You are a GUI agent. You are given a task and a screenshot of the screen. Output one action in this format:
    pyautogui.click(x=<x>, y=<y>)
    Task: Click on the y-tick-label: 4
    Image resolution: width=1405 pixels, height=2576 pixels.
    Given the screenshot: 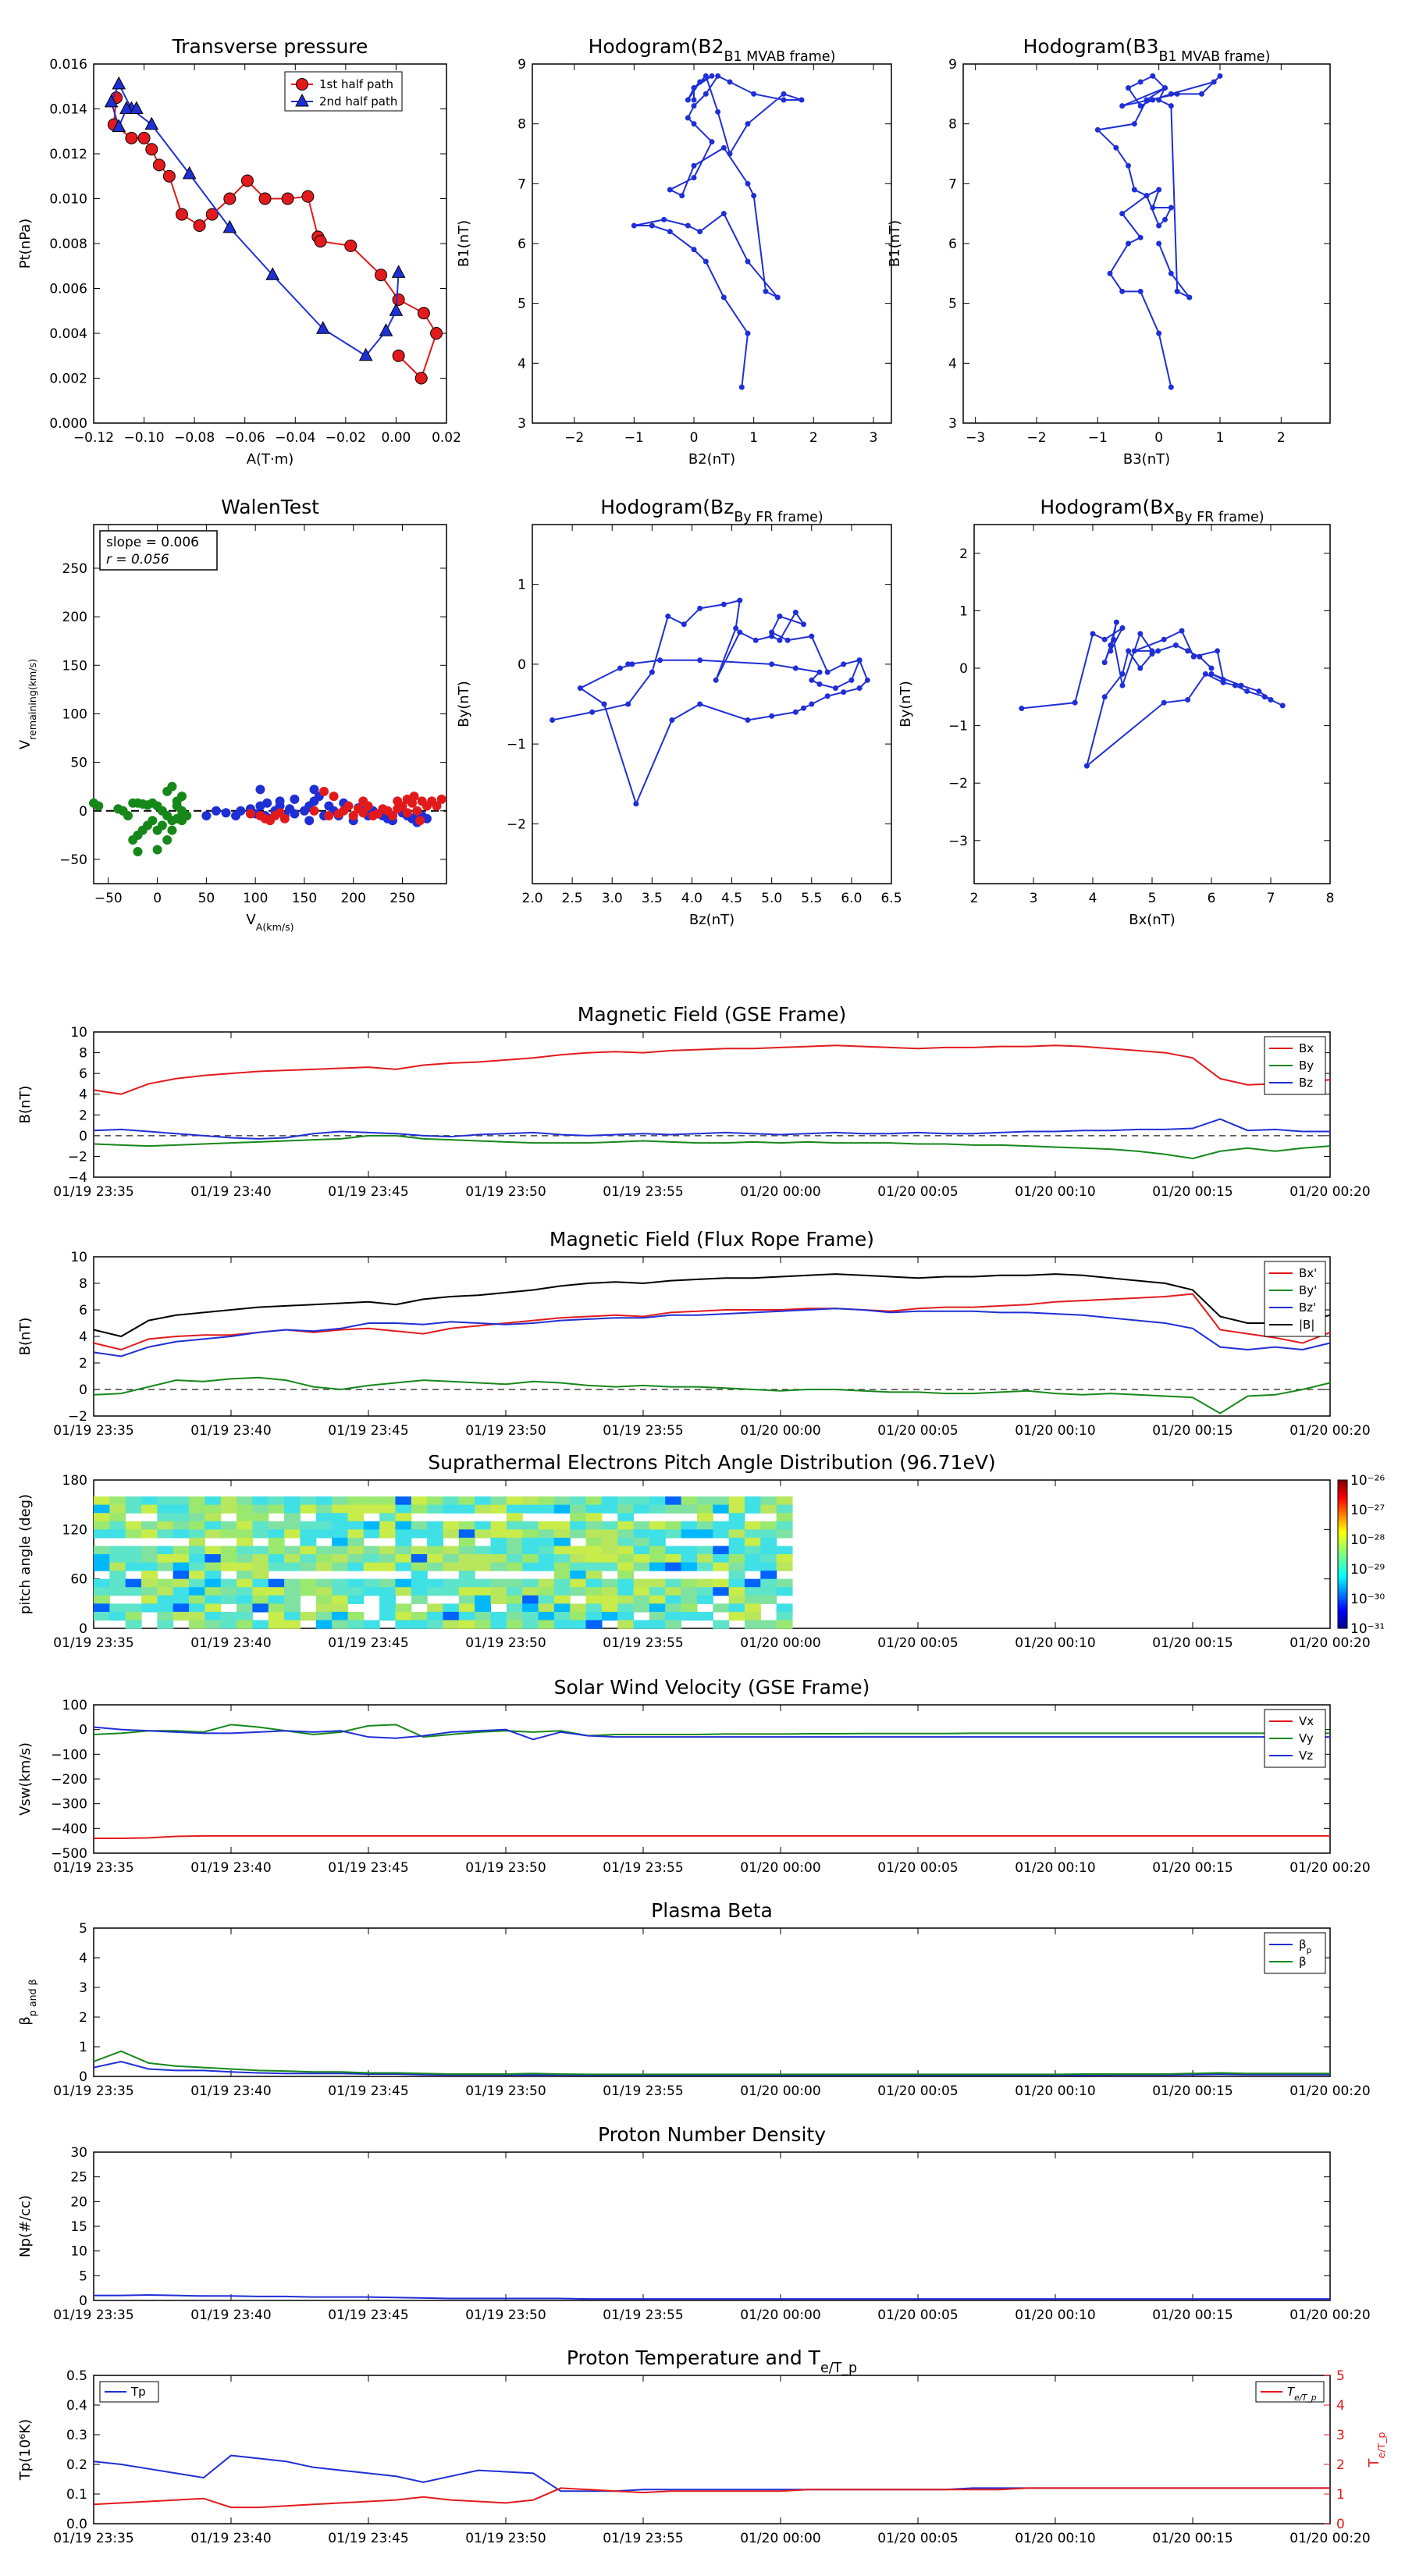 What is the action you would take?
    pyautogui.click(x=953, y=364)
    